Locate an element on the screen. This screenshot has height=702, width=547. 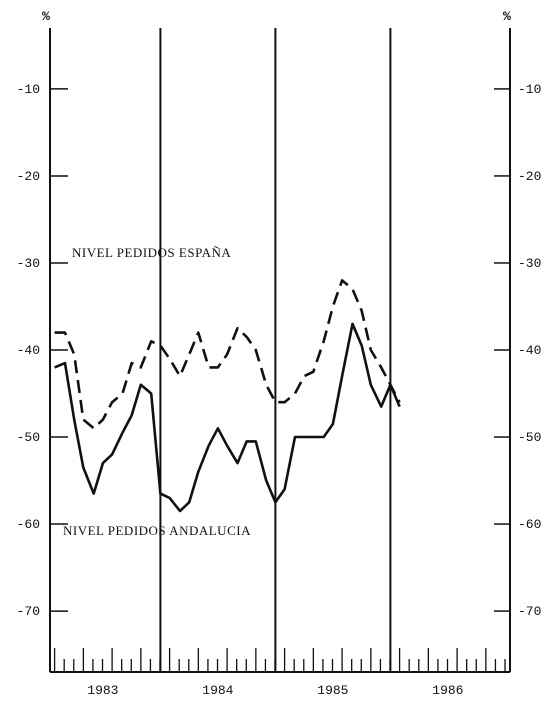
y-tick-label-right: -60 is located at coordinates (529, 524).